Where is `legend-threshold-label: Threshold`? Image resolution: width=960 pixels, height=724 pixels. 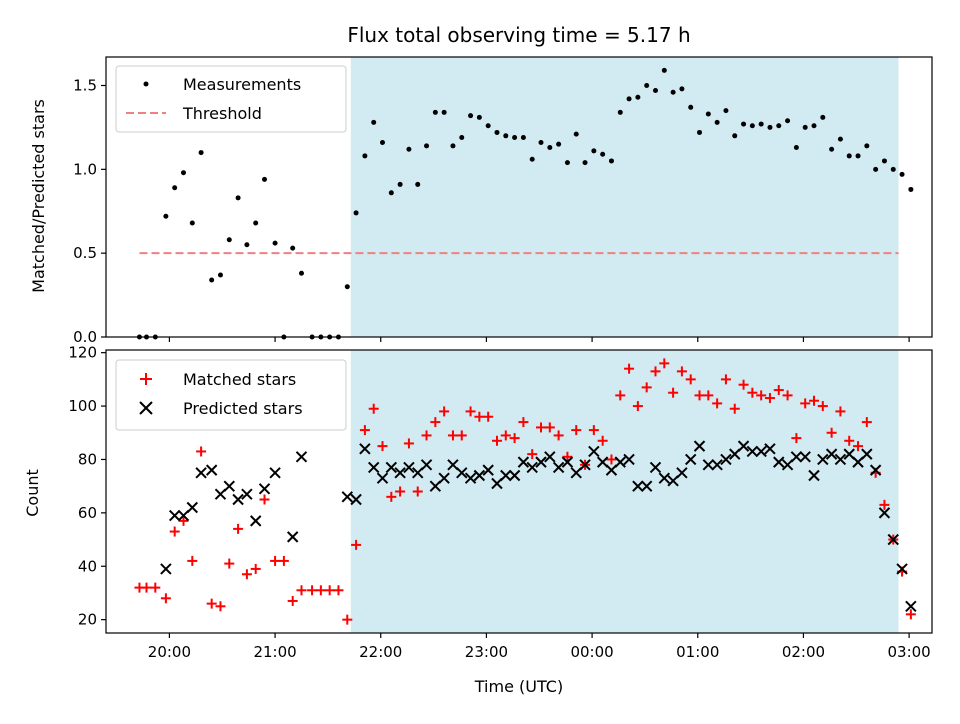 legend-threshold-label: Threshold is located at coordinates (222, 113).